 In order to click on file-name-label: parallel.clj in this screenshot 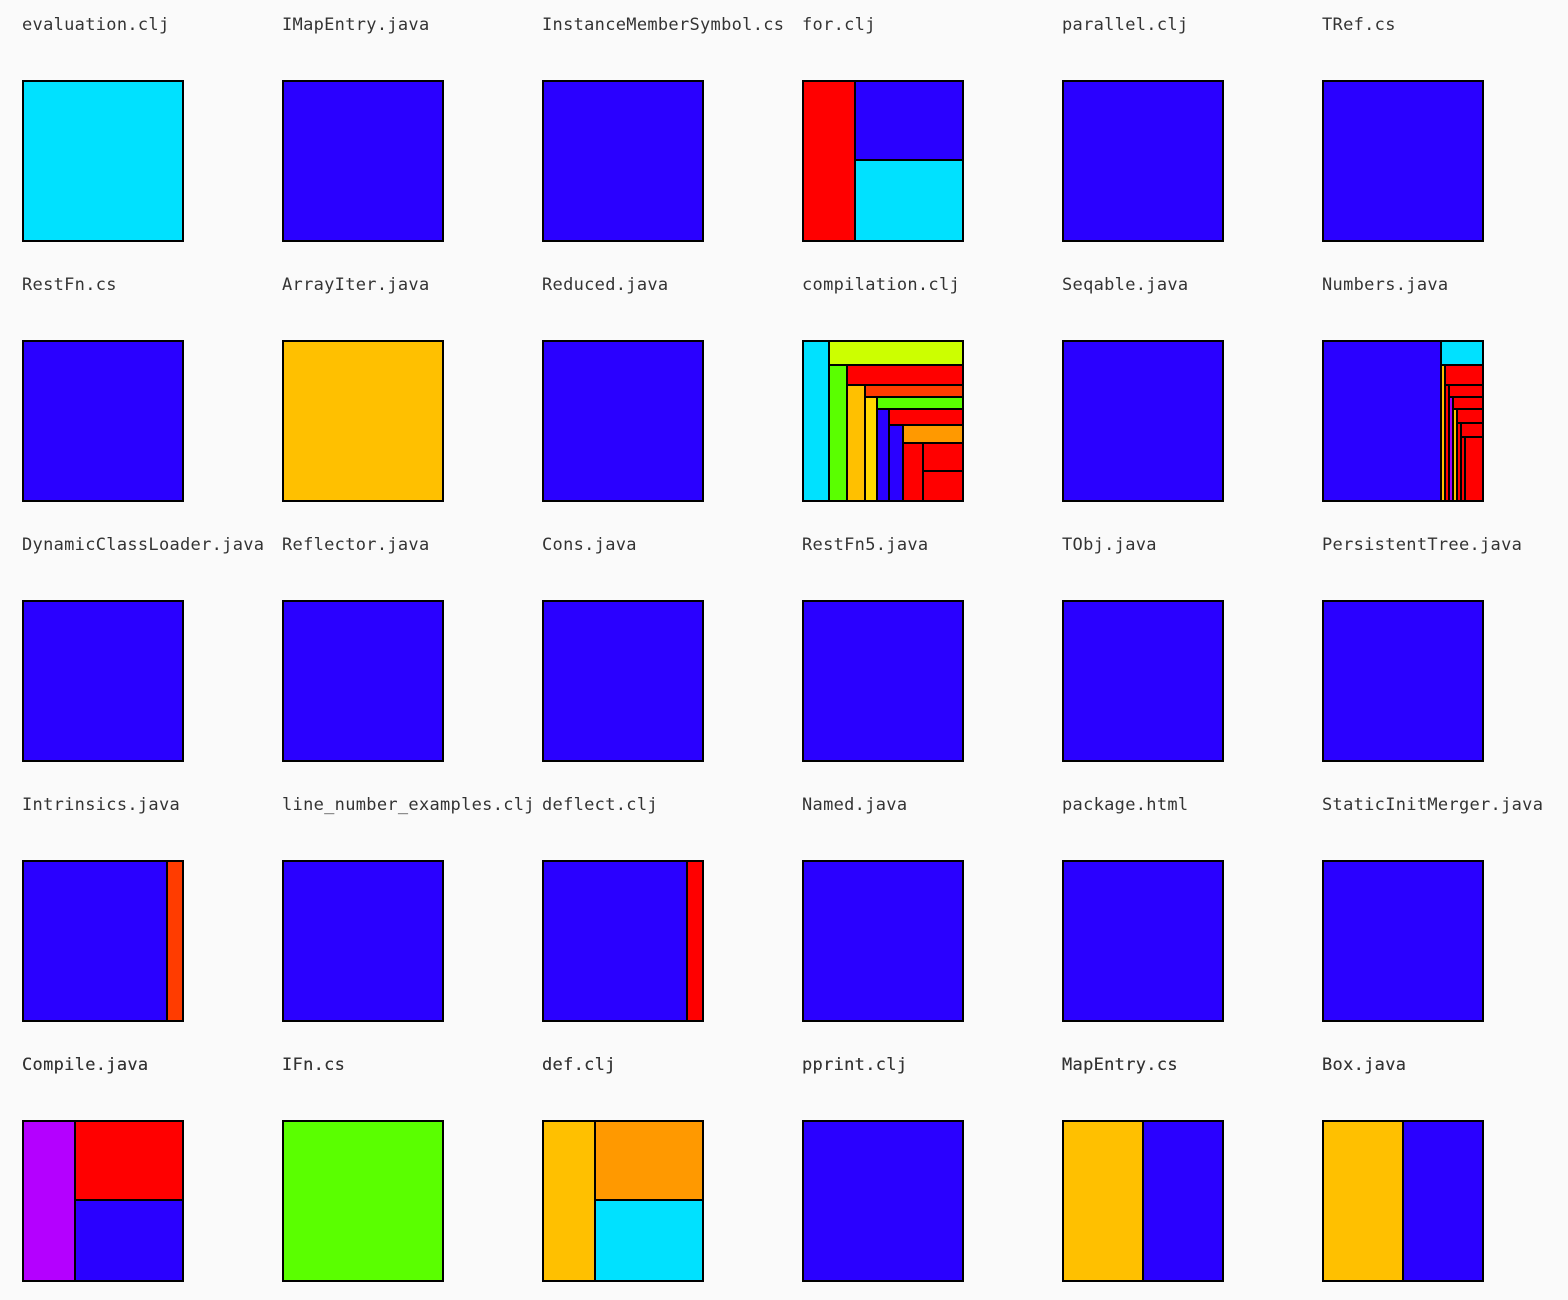, I will do `click(1125, 25)`.